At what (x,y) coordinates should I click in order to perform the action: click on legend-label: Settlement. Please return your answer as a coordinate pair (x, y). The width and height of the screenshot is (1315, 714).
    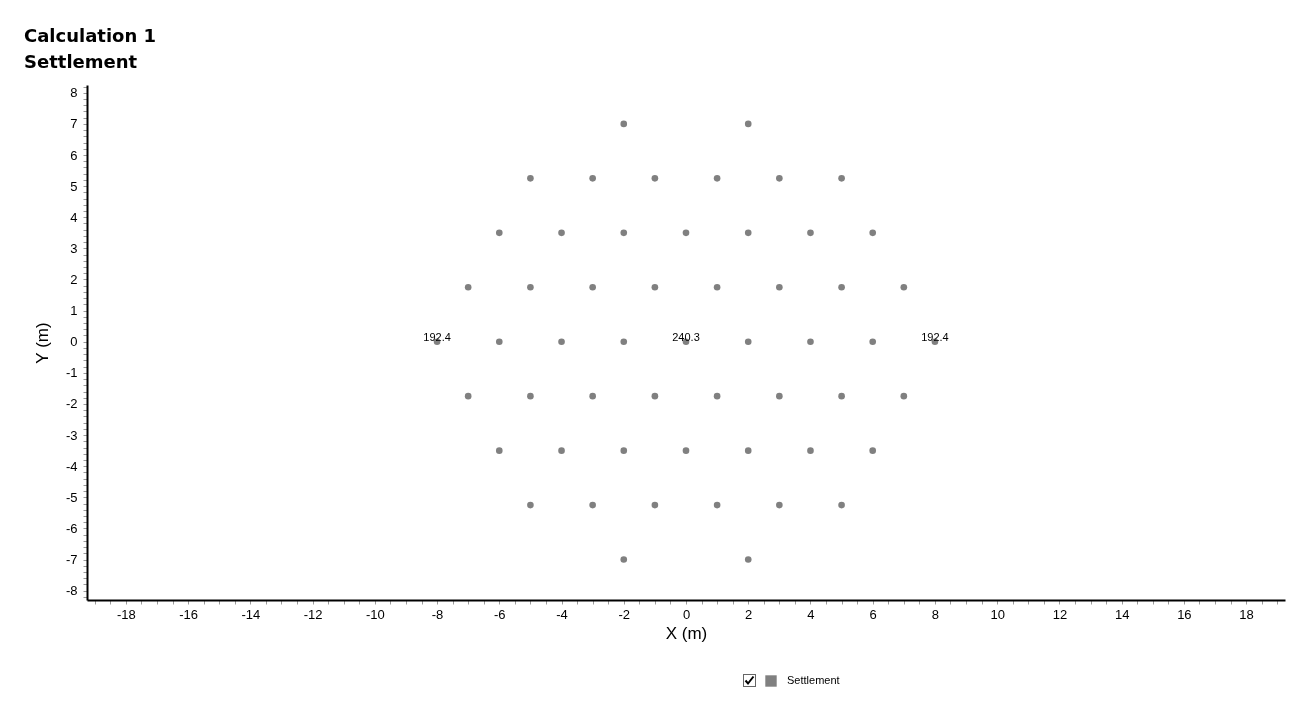
    Looking at the image, I should click on (813, 680).